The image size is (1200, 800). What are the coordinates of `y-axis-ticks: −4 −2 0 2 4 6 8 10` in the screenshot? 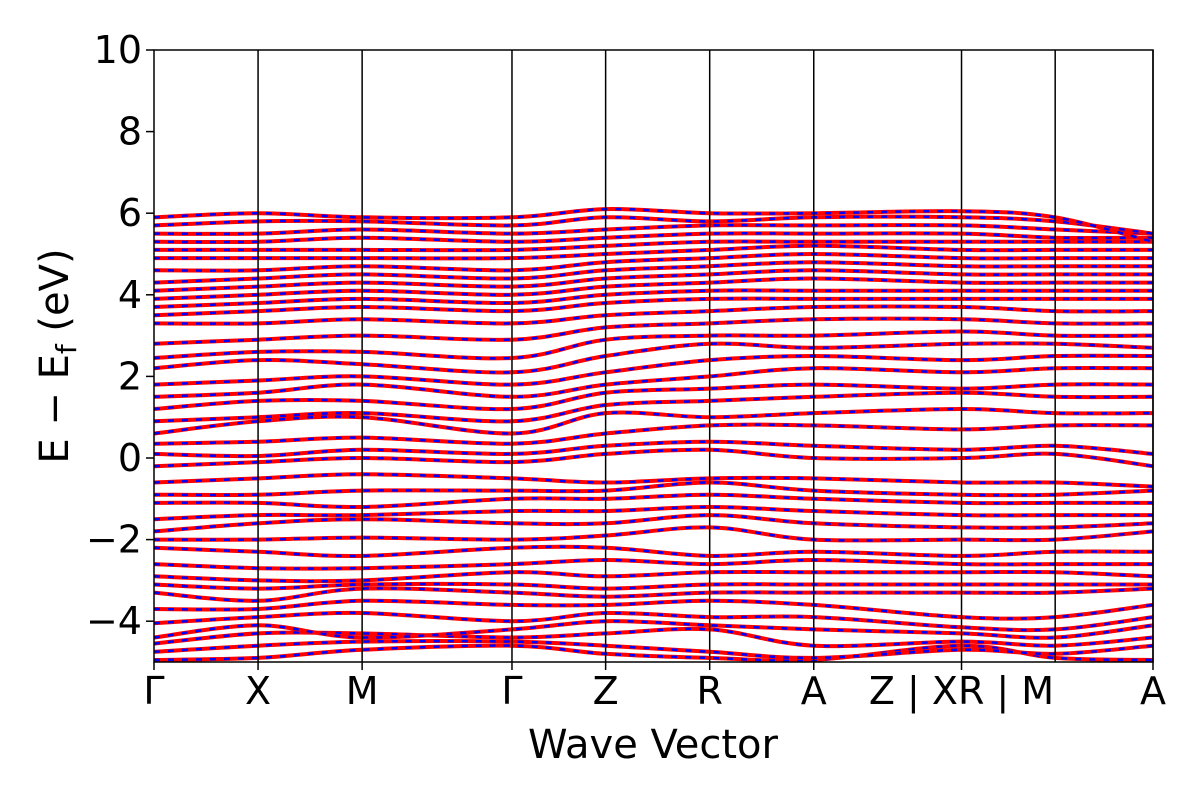 It's located at (120, 335).